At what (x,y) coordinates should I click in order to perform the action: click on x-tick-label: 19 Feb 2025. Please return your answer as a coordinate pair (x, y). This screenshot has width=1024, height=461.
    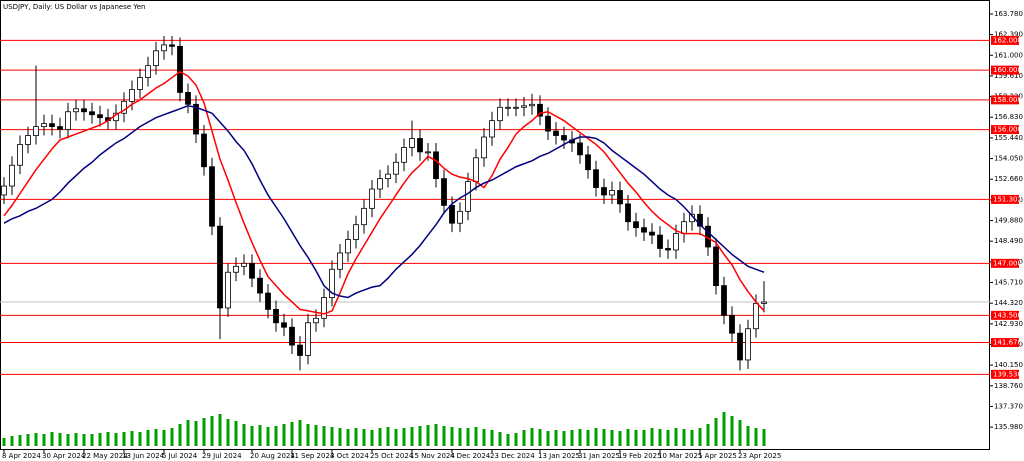
    Looking at the image, I should click on (640, 456).